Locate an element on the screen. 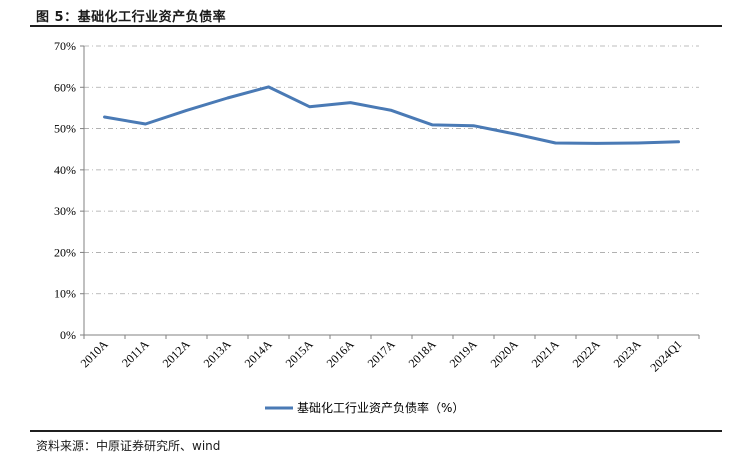  figure-footer: 资料来源：中原证券研究所、wind is located at coordinates (376, 441).